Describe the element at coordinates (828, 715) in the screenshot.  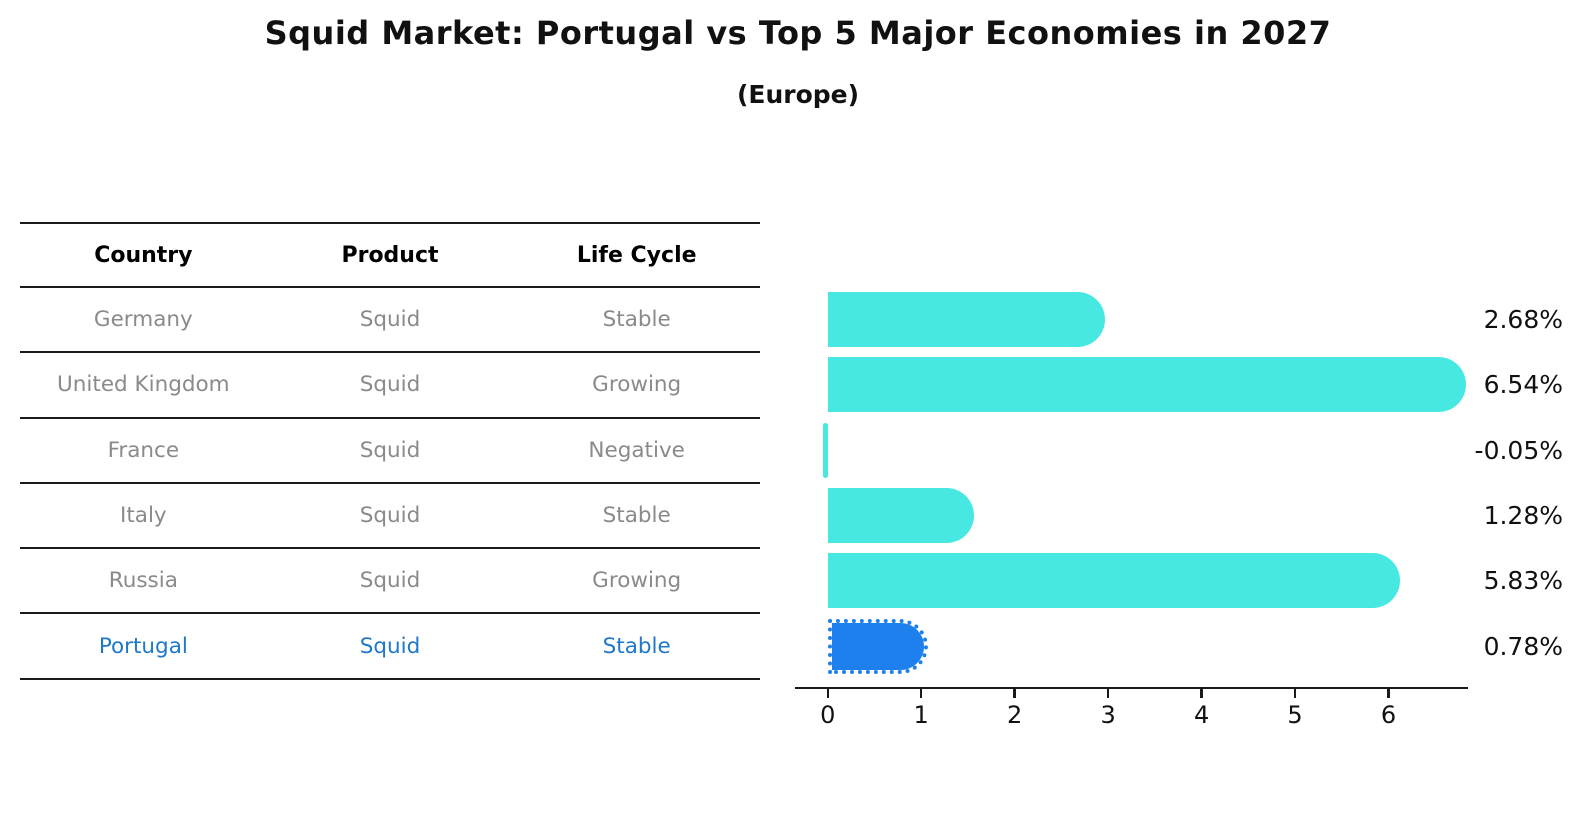
I see `x-axis-tick-label: 0` at that location.